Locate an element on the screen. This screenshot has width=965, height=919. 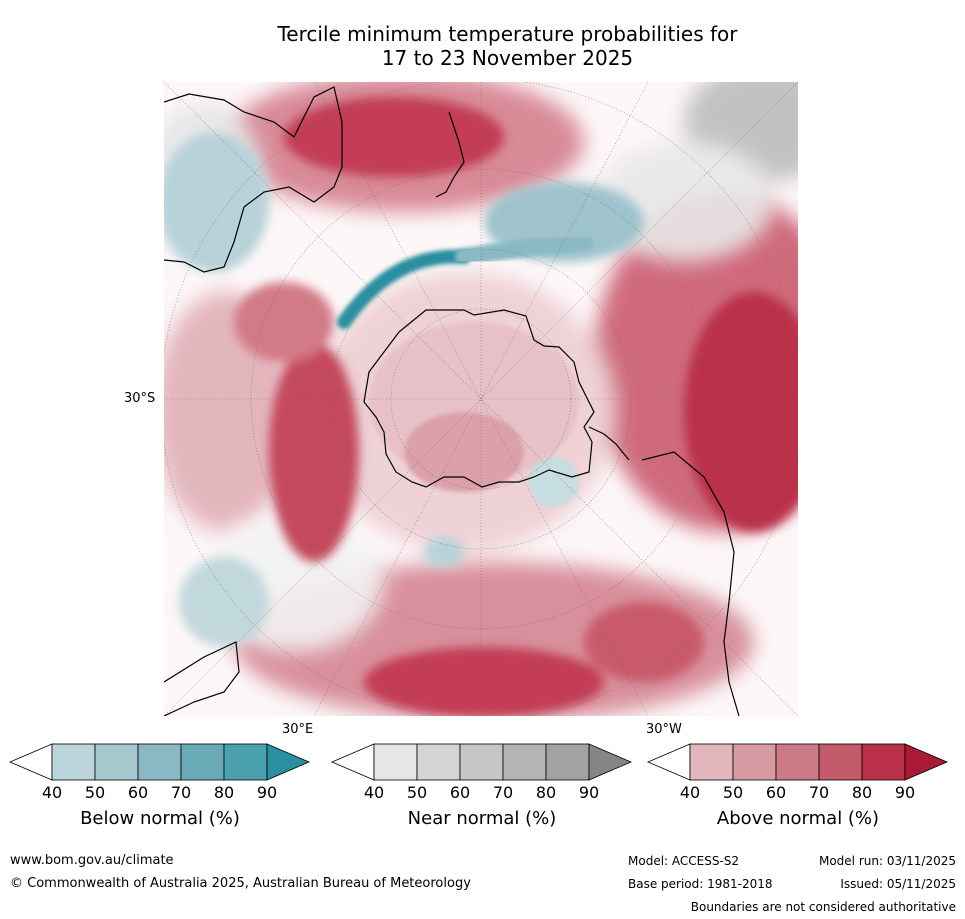
antarctic-peninsula is located at coordinates (609, 443).